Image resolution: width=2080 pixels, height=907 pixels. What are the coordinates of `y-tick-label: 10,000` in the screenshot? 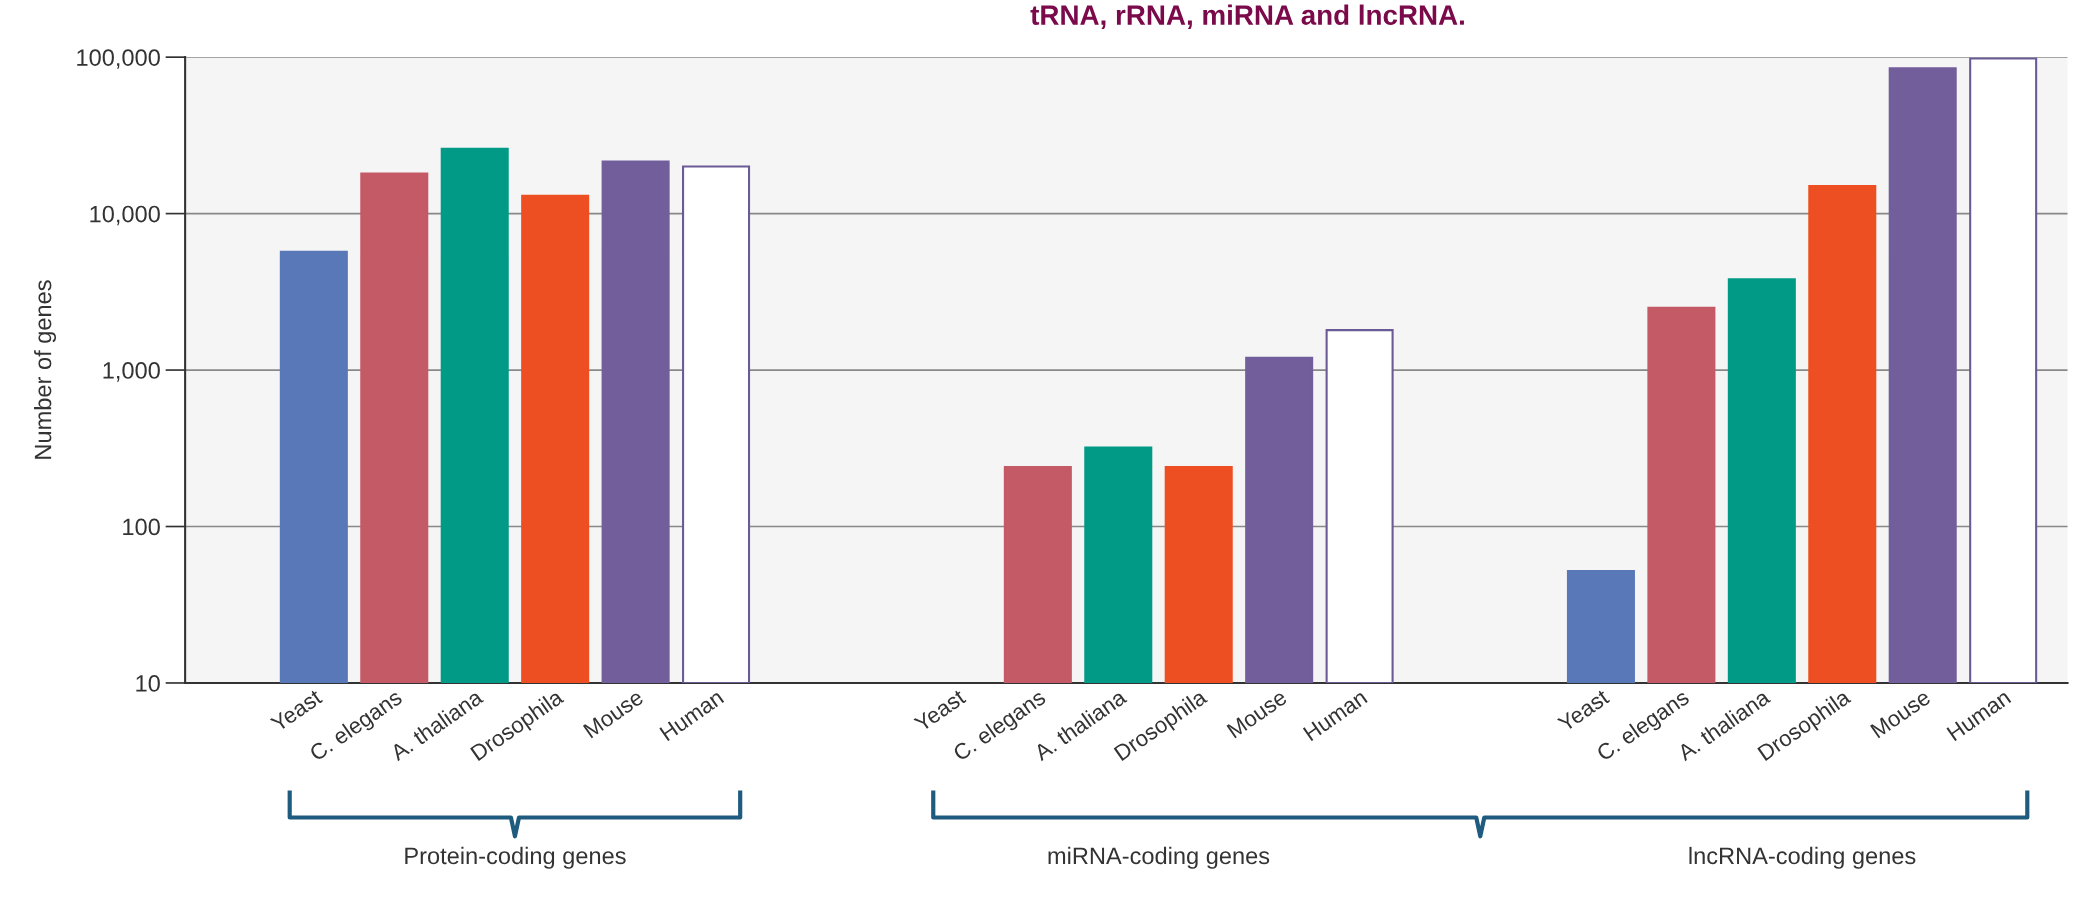 It's located at (125, 215).